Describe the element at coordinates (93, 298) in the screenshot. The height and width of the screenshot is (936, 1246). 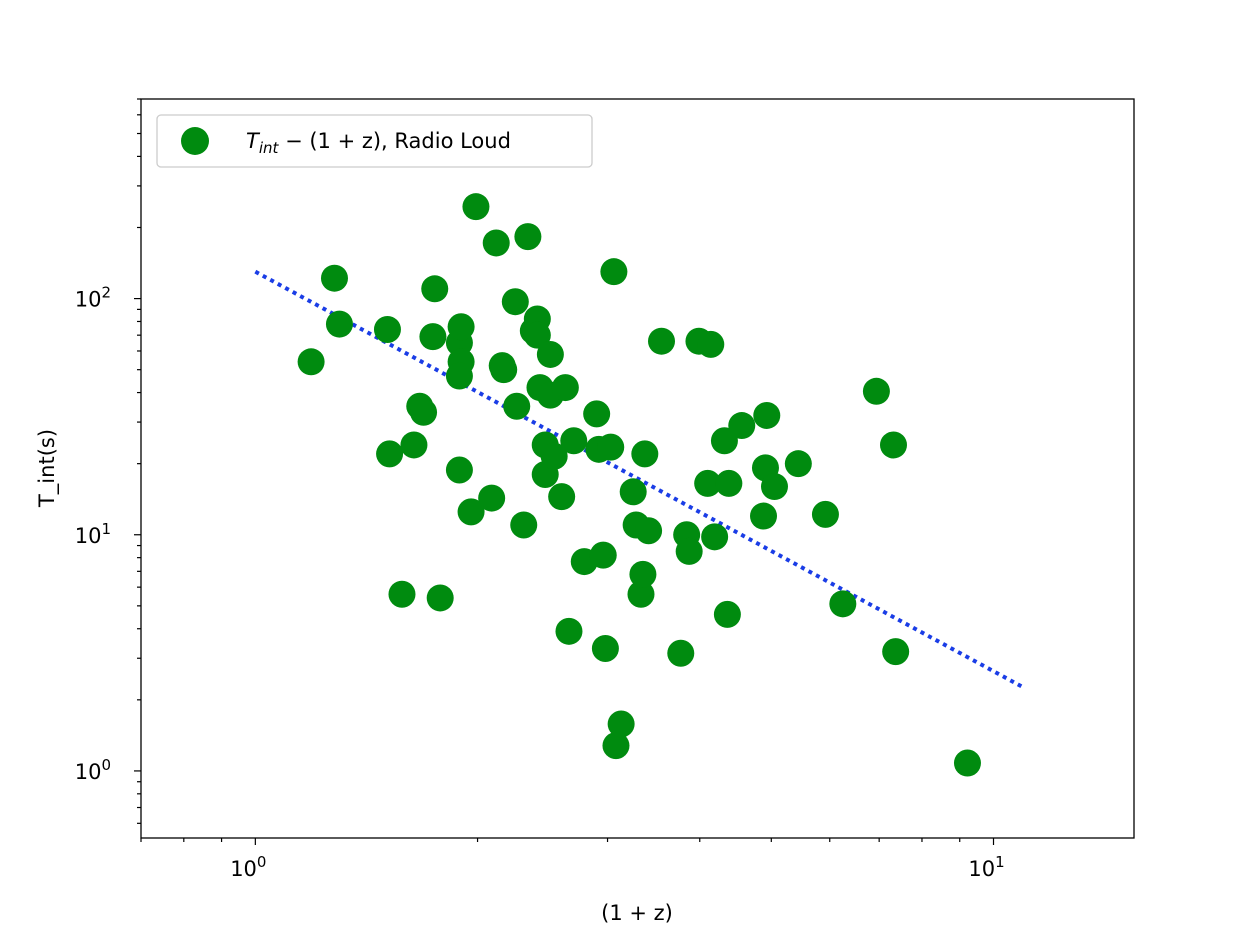
I see `y-tick-label: 10²` at that location.